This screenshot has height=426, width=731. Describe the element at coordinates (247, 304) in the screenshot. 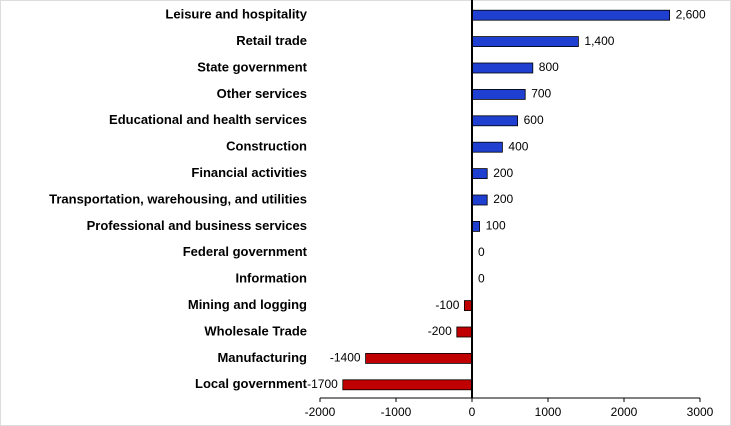

I see `category-label: Mining and logging` at that location.